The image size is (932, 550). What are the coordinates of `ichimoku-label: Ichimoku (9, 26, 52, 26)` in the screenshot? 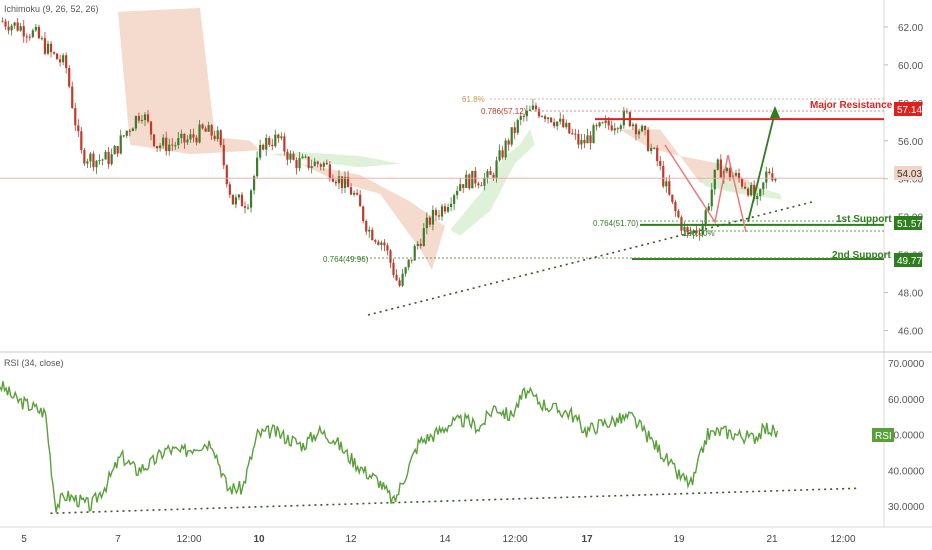 It's located at (51, 9).